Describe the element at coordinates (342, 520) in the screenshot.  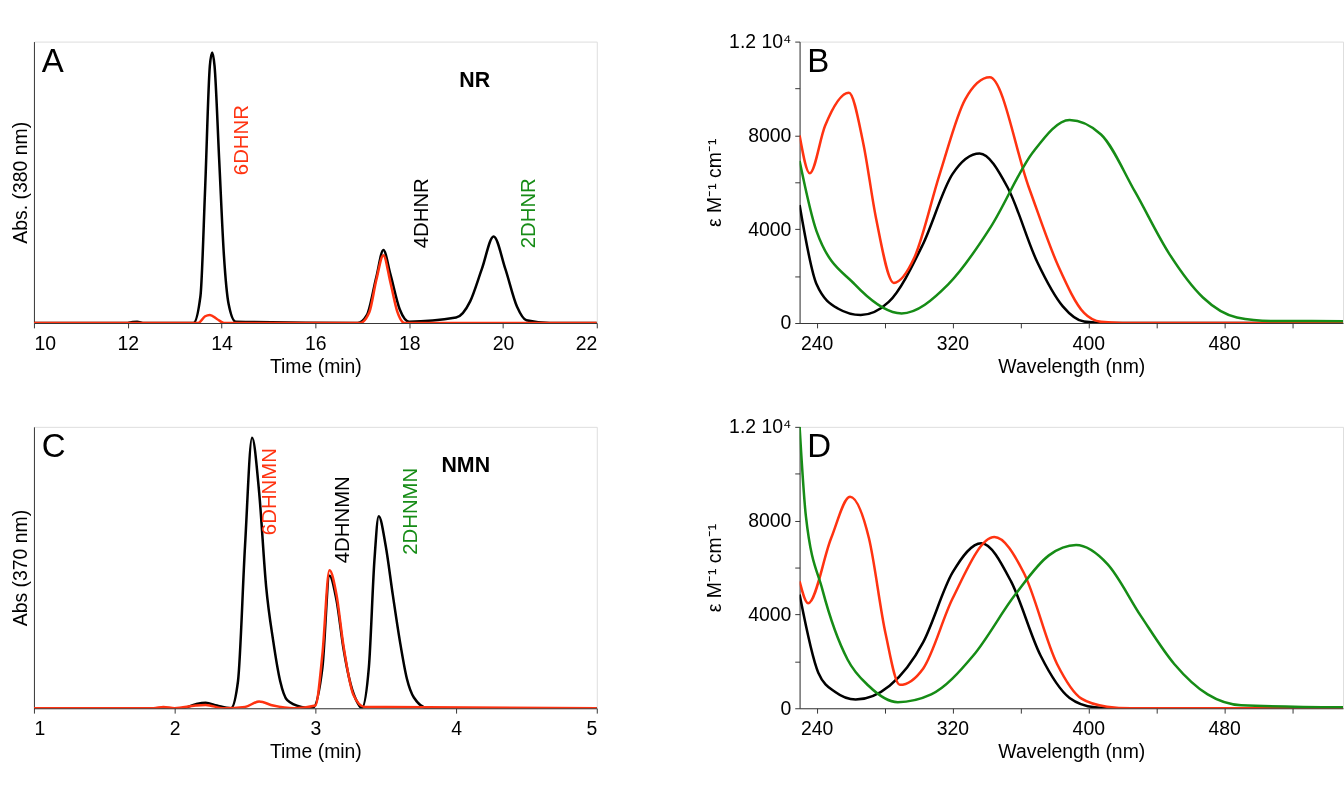
I see `annotation: 4DHNMN` at that location.